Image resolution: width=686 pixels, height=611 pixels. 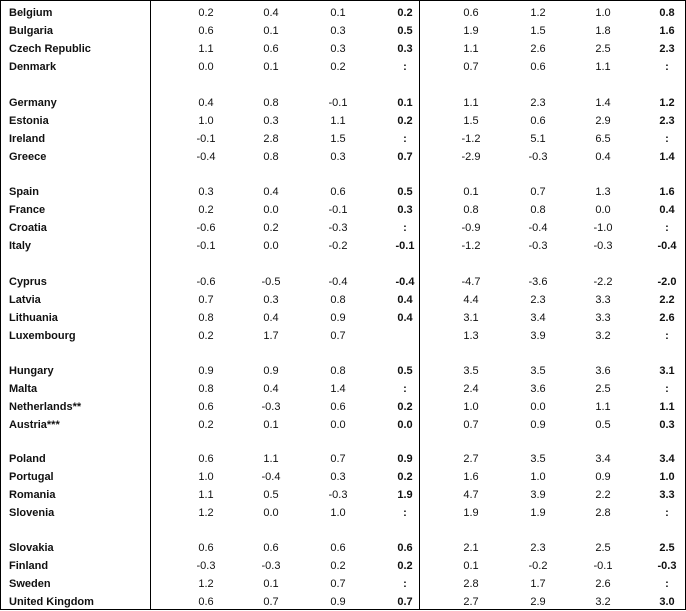 I want to click on table-row: Poland 0.6 1.1 0.7 0.9 2.7 3.5 3.4 3.4, so click(x=343, y=459).